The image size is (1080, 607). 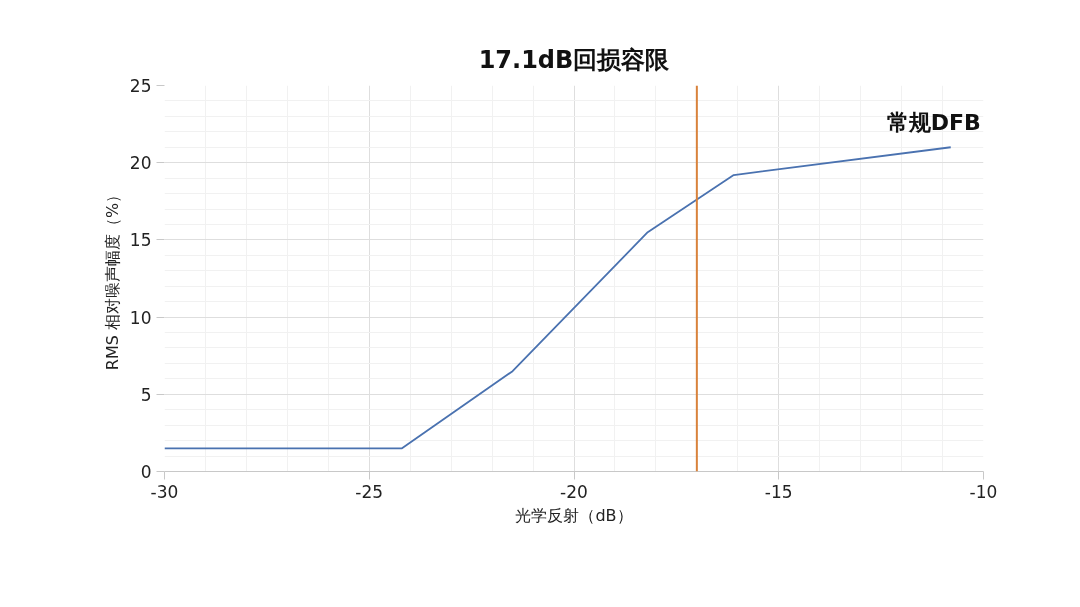 I want to click on x-tick-label: -30, so click(x=164, y=491).